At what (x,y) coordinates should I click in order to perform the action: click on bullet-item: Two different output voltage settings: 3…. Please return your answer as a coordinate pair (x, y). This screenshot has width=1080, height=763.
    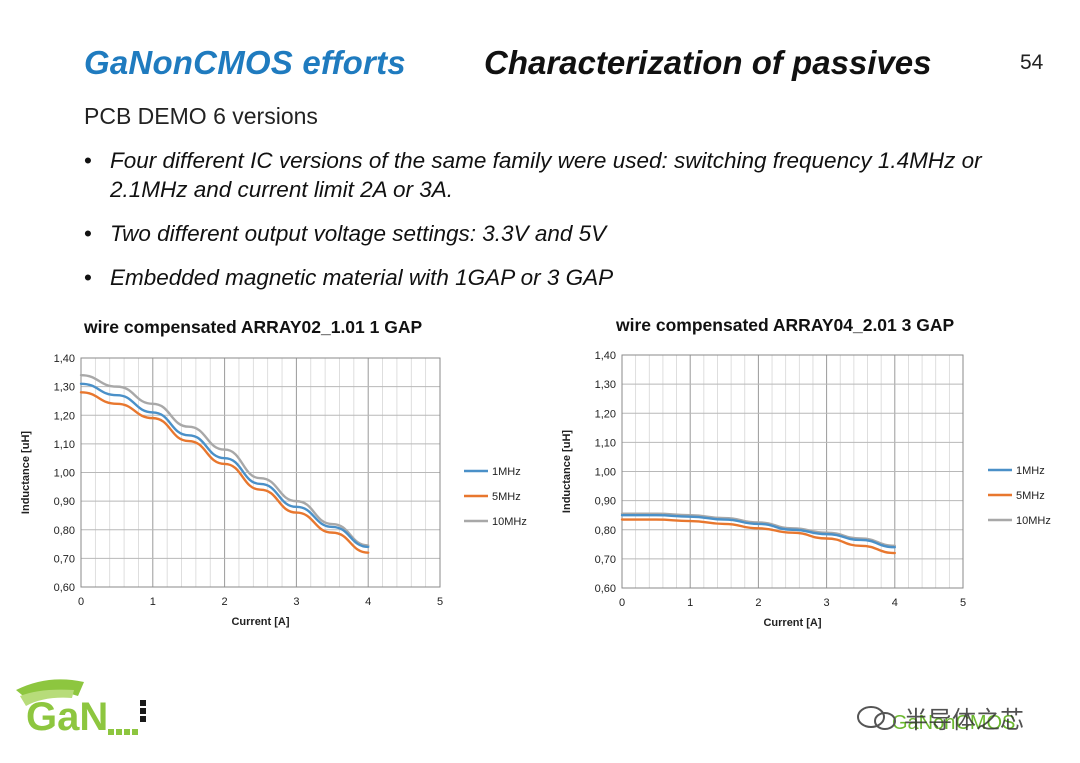
    Looking at the image, I should click on (534, 233).